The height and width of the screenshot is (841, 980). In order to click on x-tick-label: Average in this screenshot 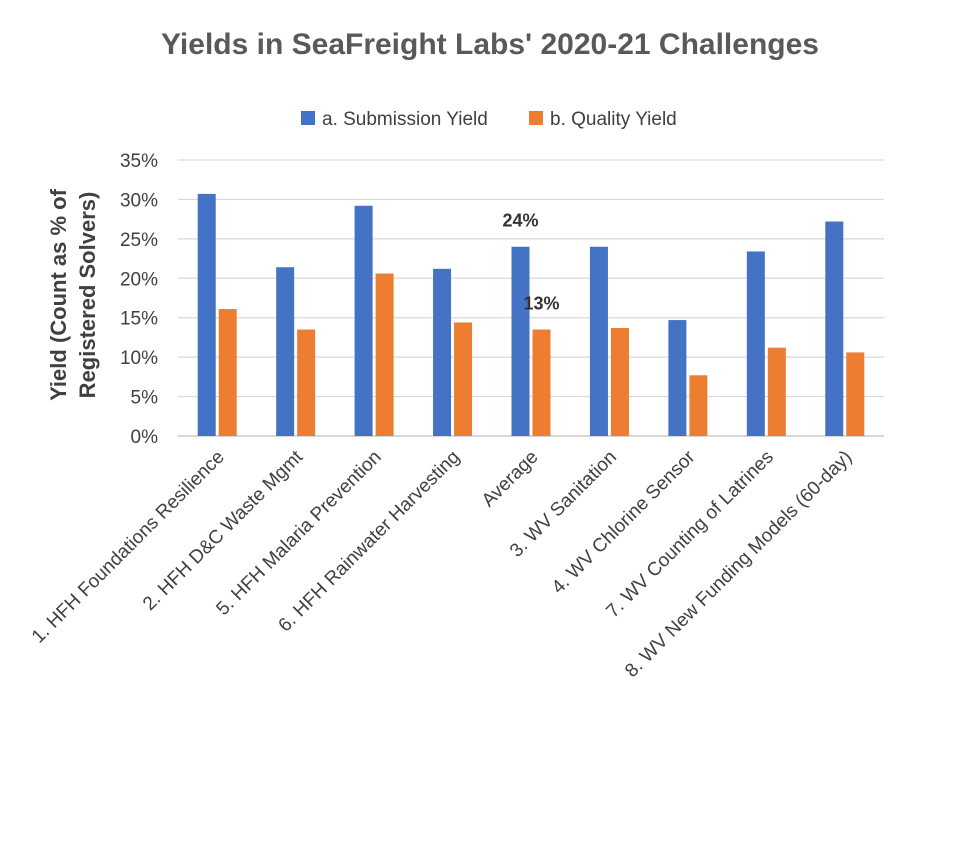, I will do `click(510, 479)`.